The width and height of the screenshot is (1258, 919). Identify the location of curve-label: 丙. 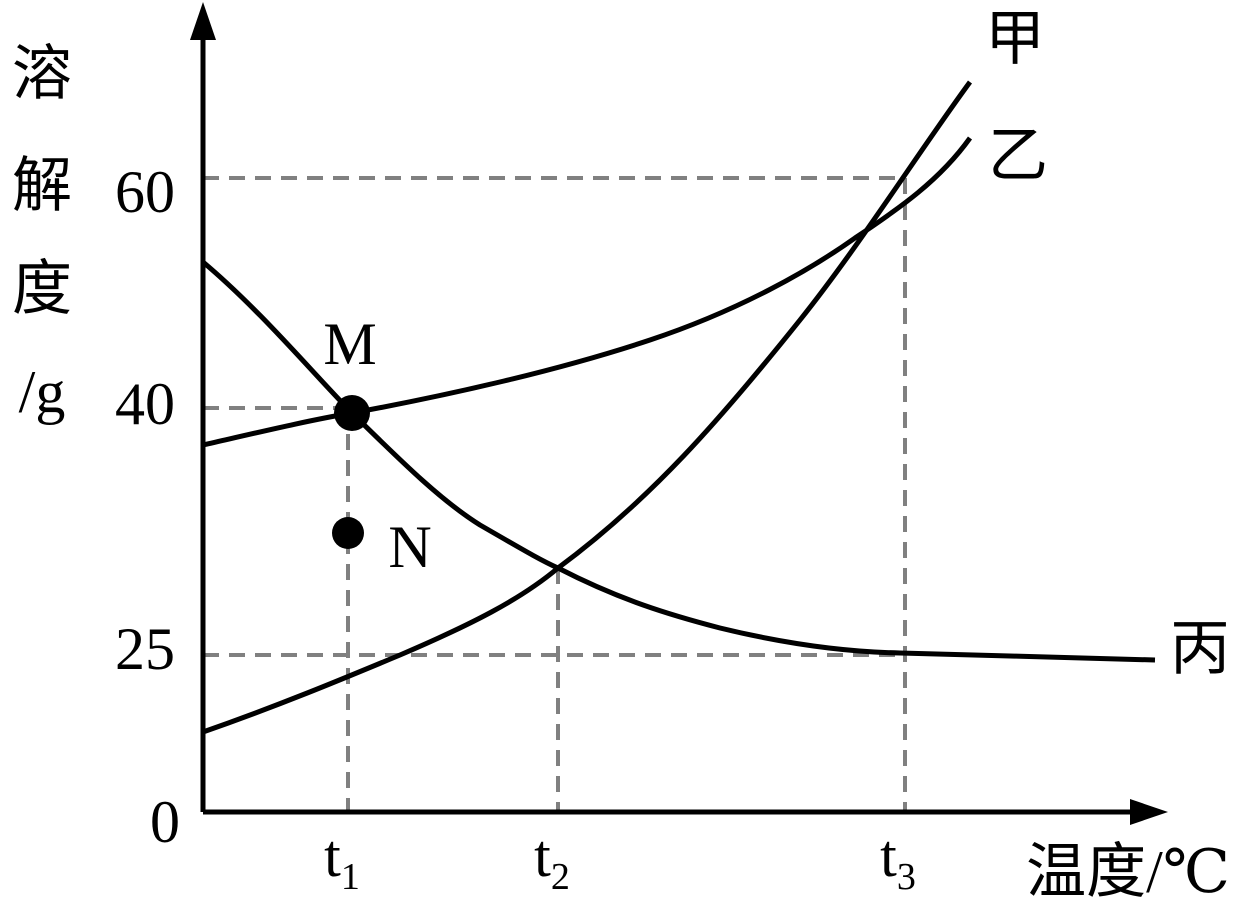
(1200, 649).